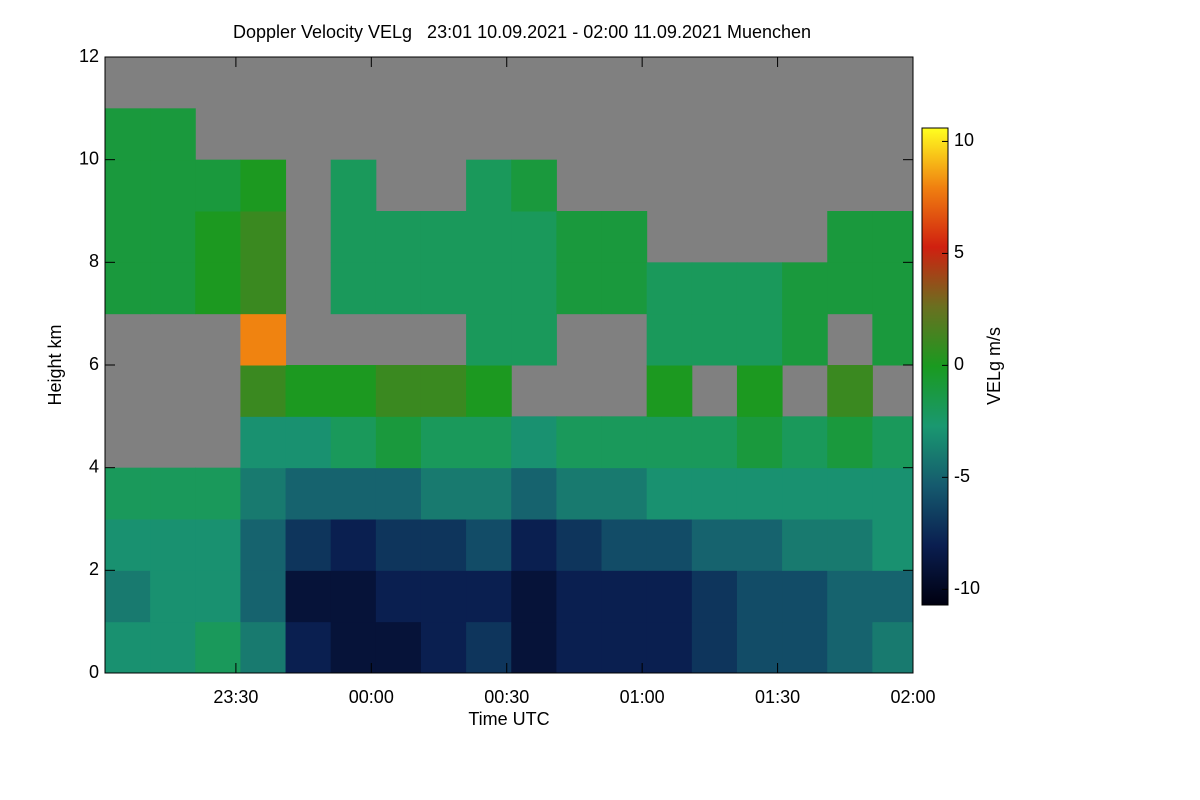 The height and width of the screenshot is (800, 1200). What do you see at coordinates (994, 366) in the screenshot?
I see `colorbar-label: VELg m/s` at bounding box center [994, 366].